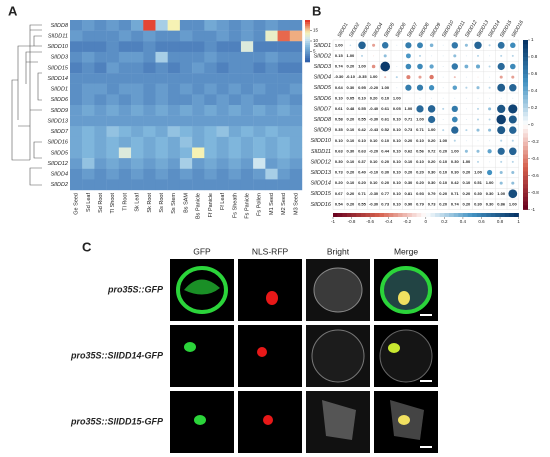 The height and width of the screenshot is (457, 550). Describe the element at coordinates (211, 205) in the screenshot. I see `column-label: Ff Panicle` at that location.